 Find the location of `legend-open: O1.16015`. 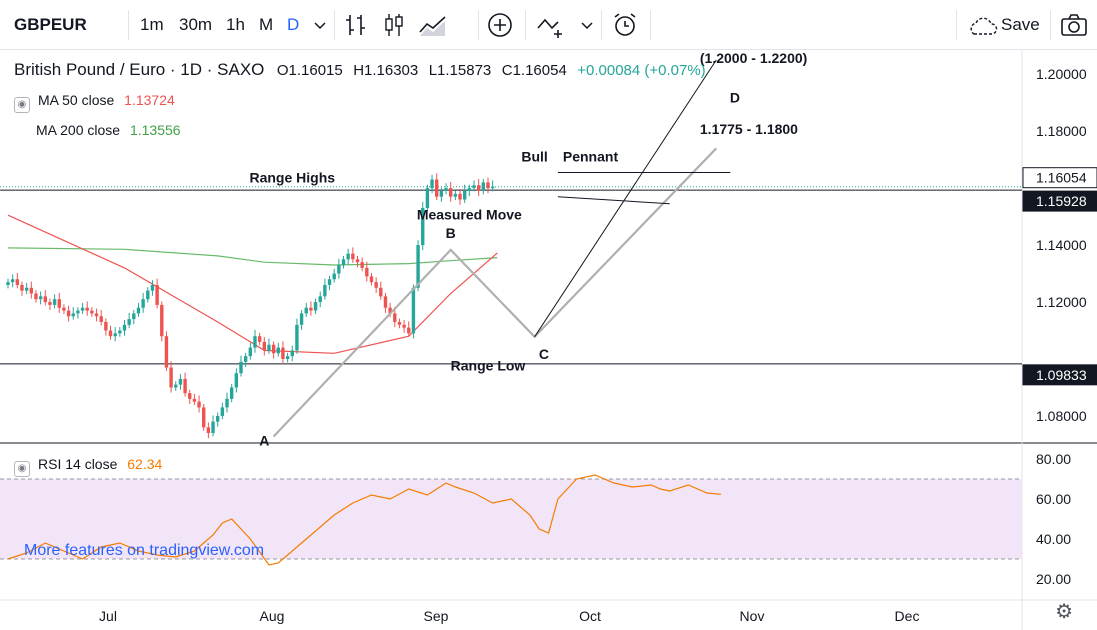

legend-open: O1.16015 is located at coordinates (309, 70).